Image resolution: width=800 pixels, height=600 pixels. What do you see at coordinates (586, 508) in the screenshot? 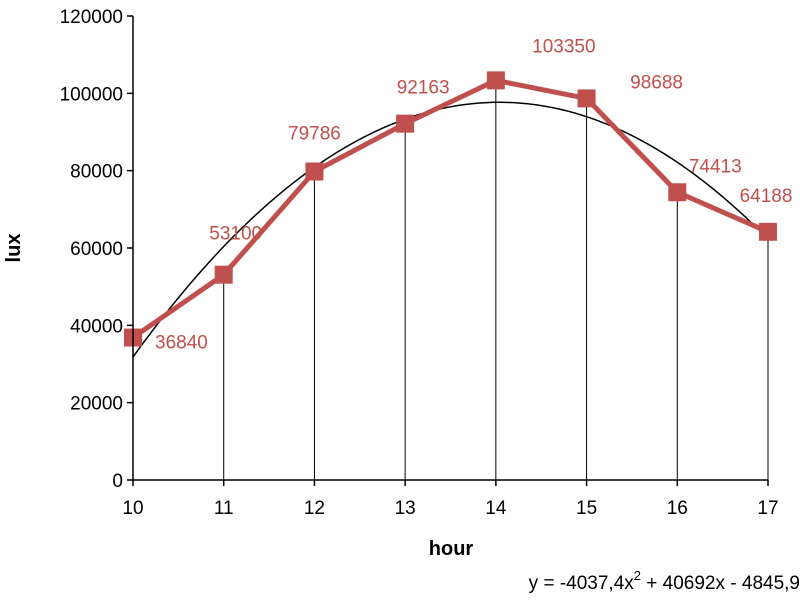
I see `x-tick-label: 15` at bounding box center [586, 508].